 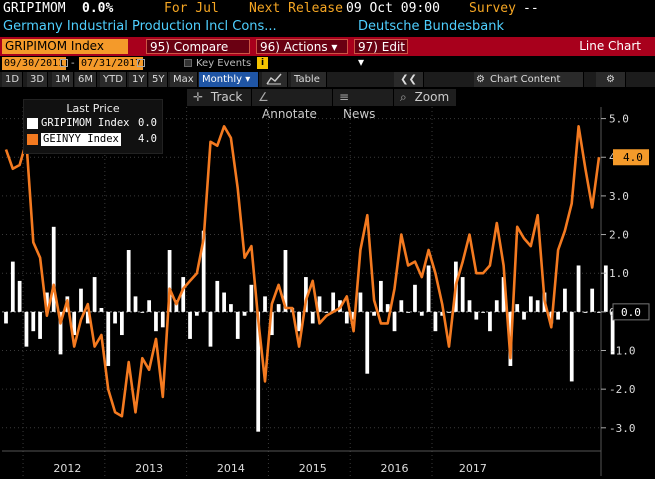 I want to click on period-1d: 1D, so click(x=13, y=79).